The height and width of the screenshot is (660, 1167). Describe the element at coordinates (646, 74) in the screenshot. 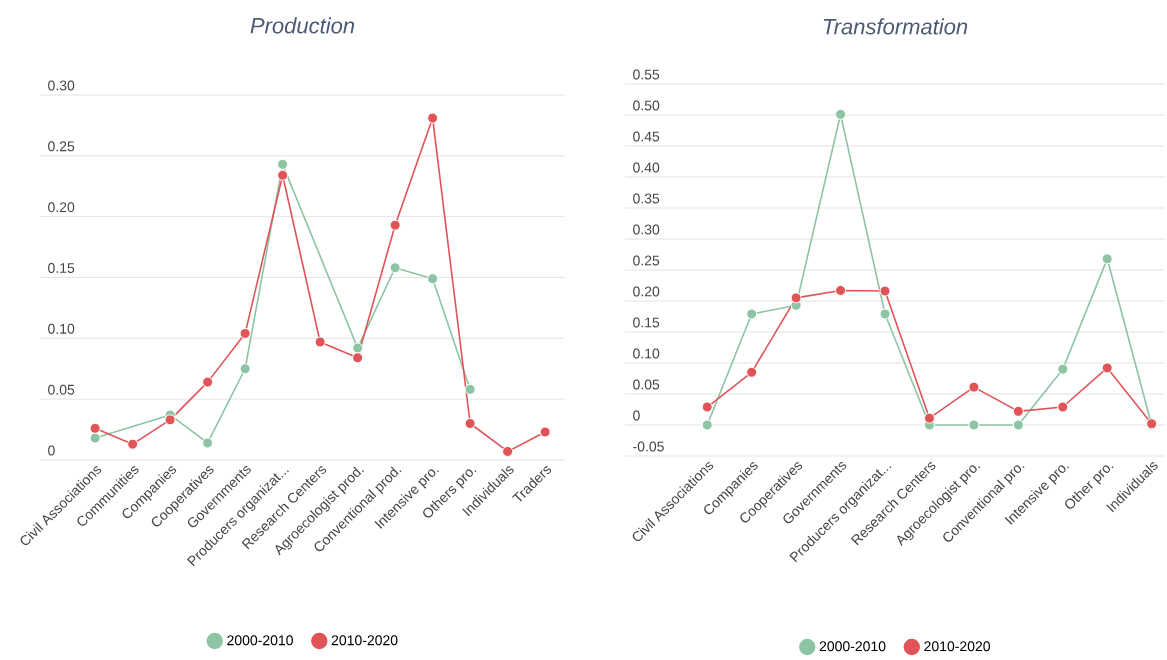

I see `y-tick-label: 0.55` at that location.